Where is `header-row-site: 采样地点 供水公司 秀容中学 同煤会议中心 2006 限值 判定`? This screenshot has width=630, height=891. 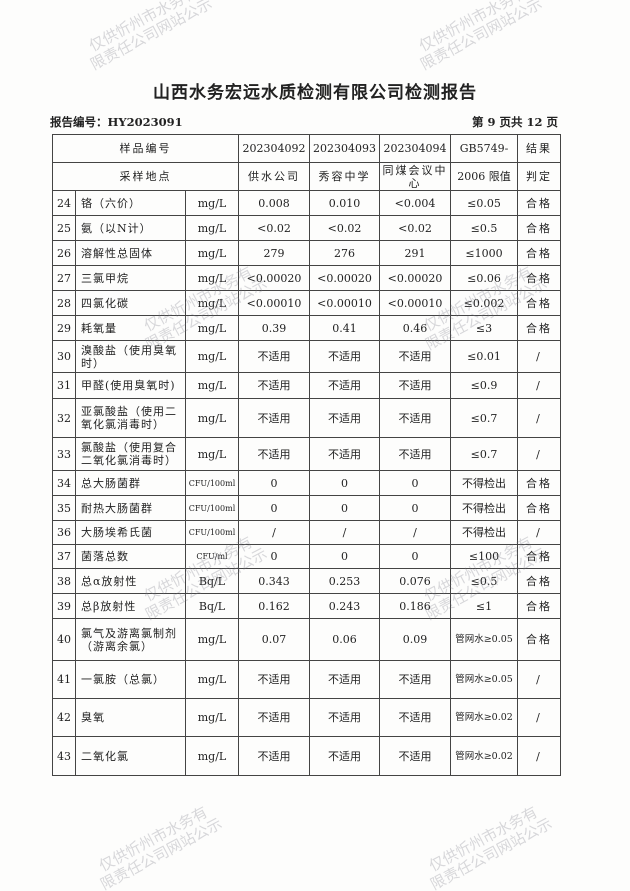
header-row-site: 采样地点 供水公司 秀容中学 同煤会议中心 2006 限值 判定 is located at coordinates (306, 176).